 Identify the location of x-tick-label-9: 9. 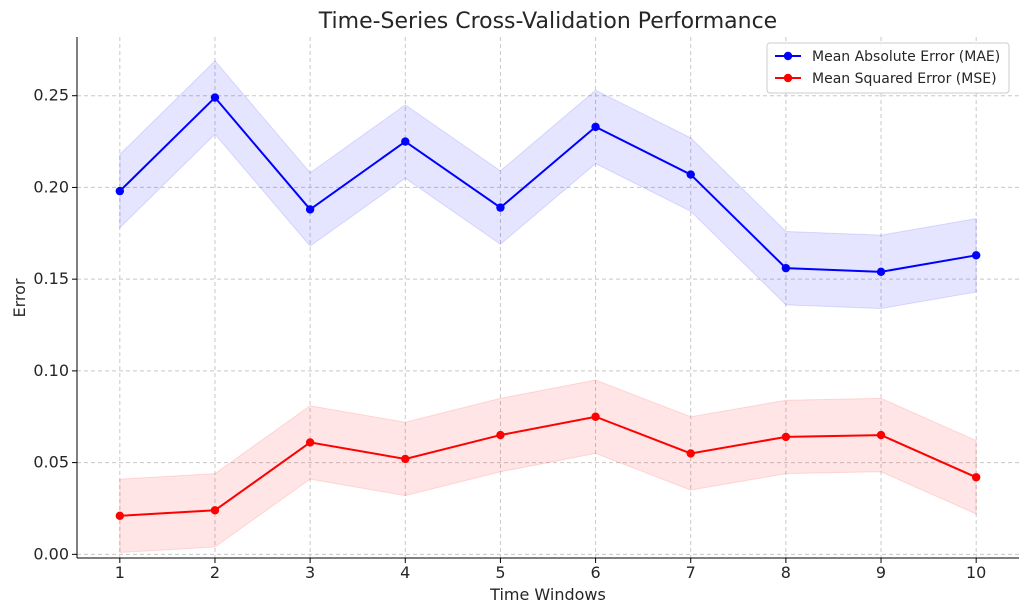
(881, 572).